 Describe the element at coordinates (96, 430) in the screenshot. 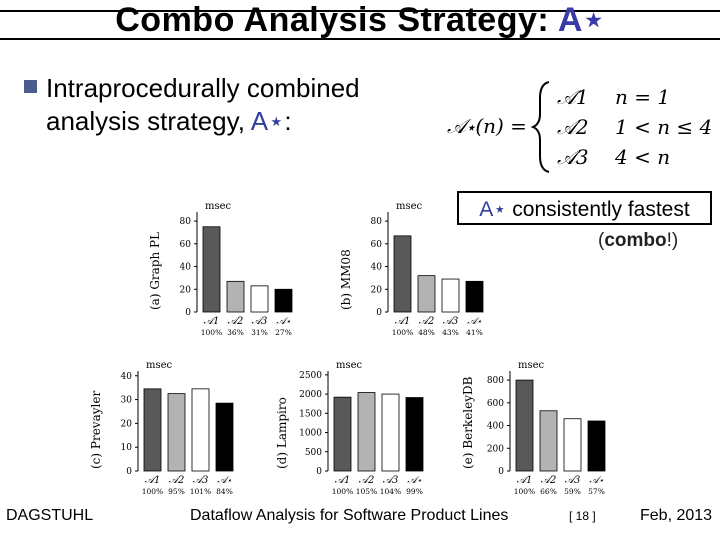

I see `chart-side-label: (c) Prevayler` at that location.